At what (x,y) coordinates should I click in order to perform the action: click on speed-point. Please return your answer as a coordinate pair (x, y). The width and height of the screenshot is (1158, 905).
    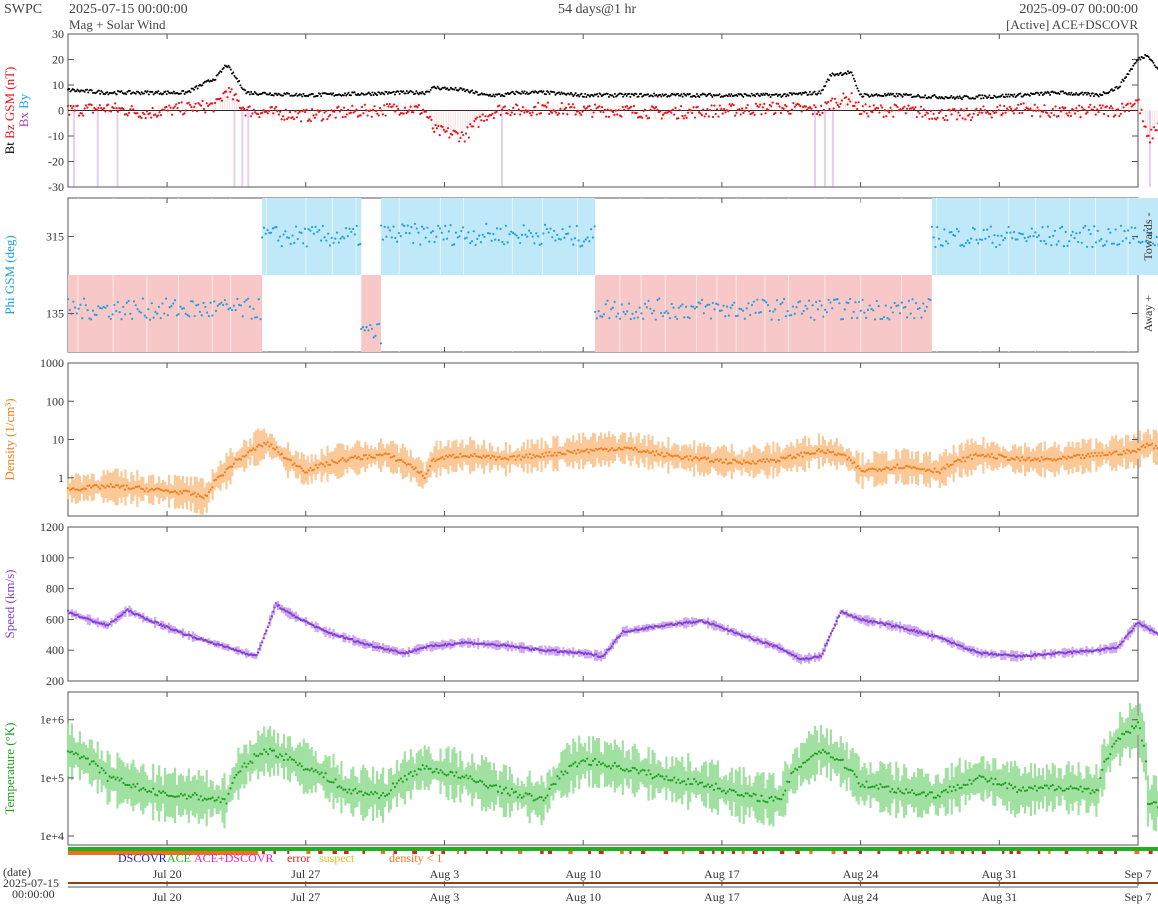
    Looking at the image, I should click on (416, 650).